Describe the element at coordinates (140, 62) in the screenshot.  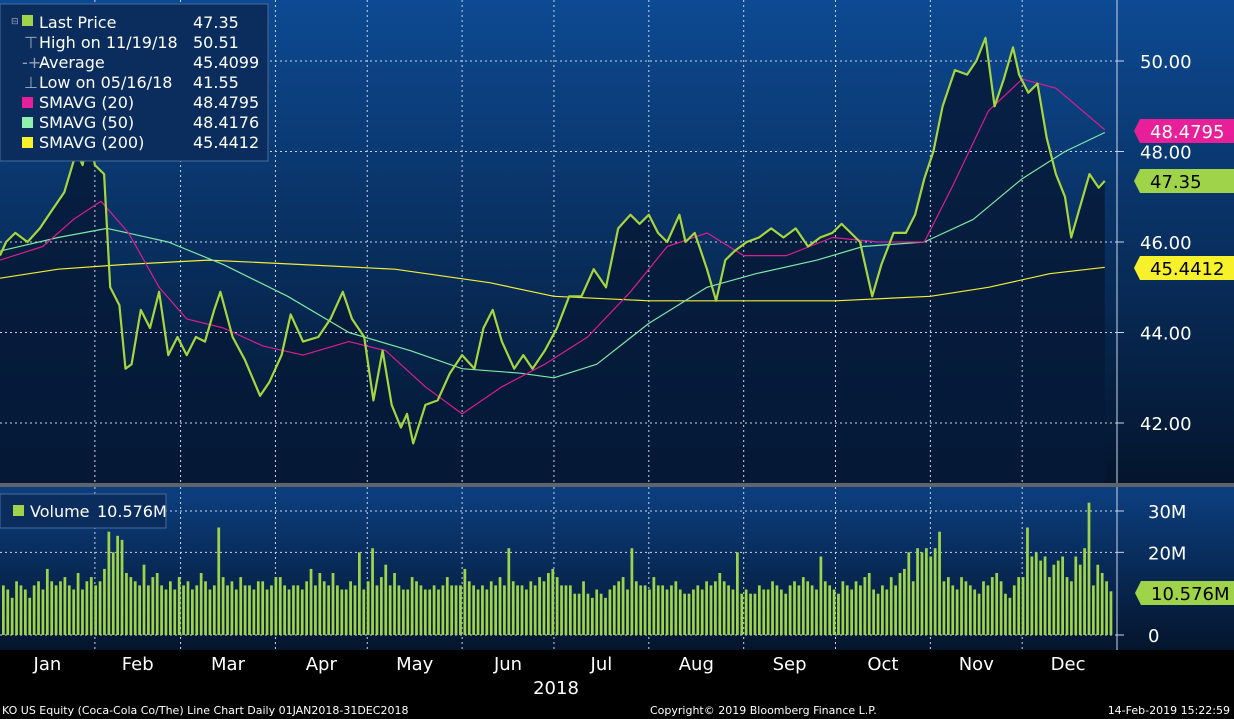
I see `legend-row-average: -+- Average 45.4099` at that location.